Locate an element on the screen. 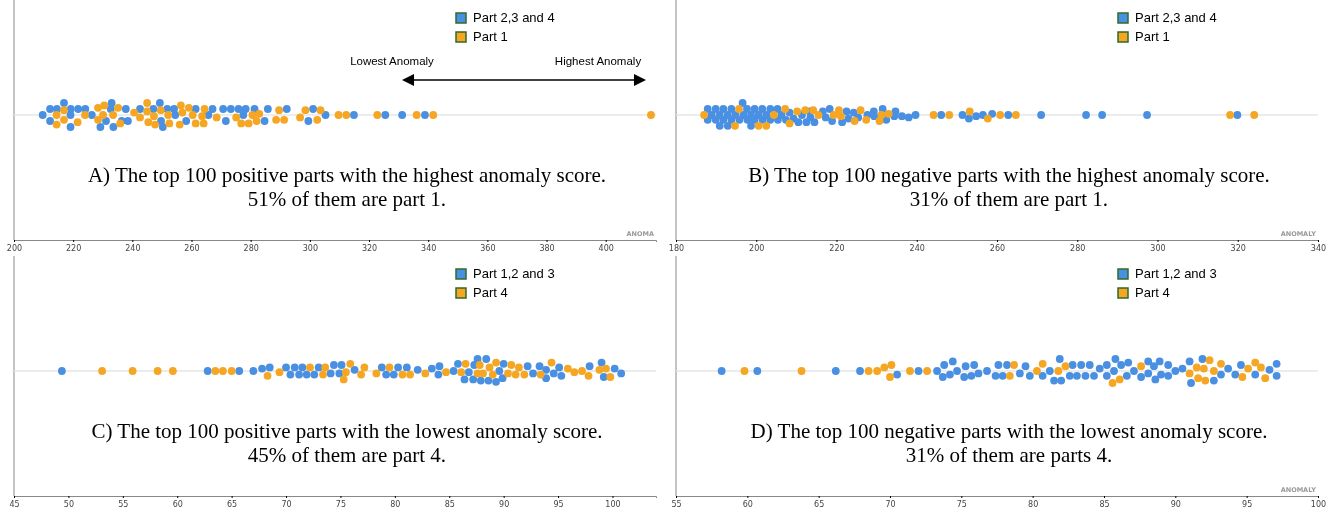 Image resolution: width=1334 pixels, height=510 pixels. x-tick-label: 90 is located at coordinates (504, 504).